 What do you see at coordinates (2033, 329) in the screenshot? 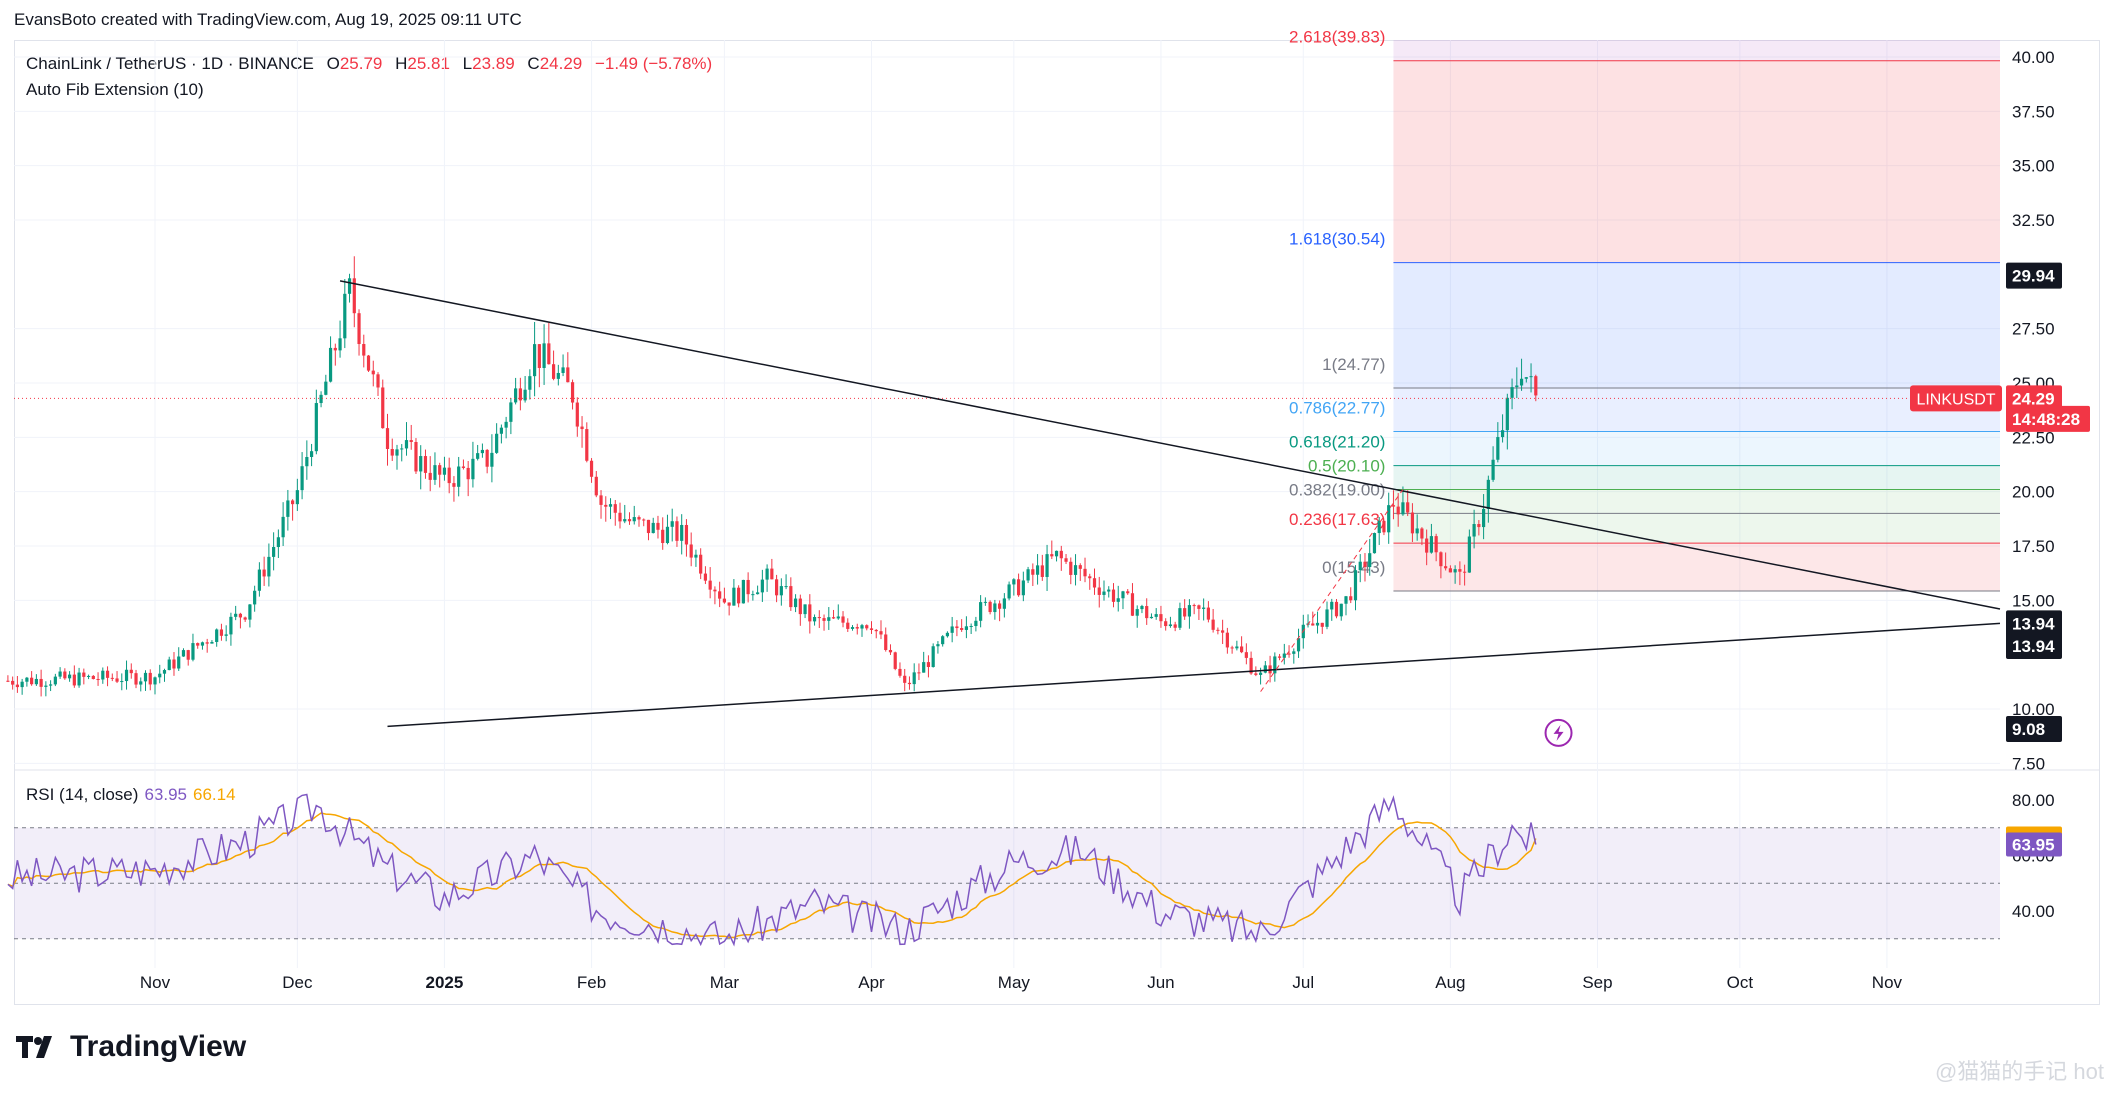
I see `y-tick-label: 27.50` at bounding box center [2033, 329].